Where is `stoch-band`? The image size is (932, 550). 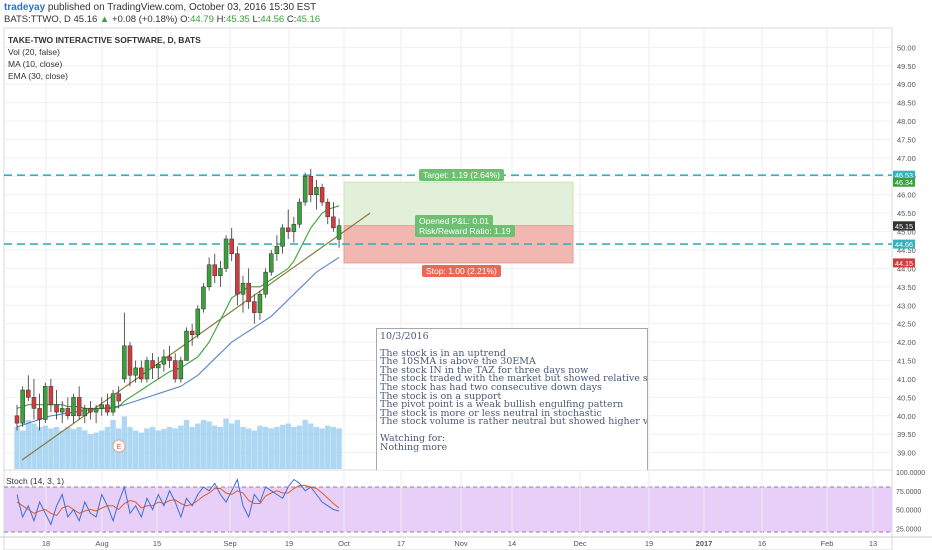 stoch-band is located at coordinates (448, 509).